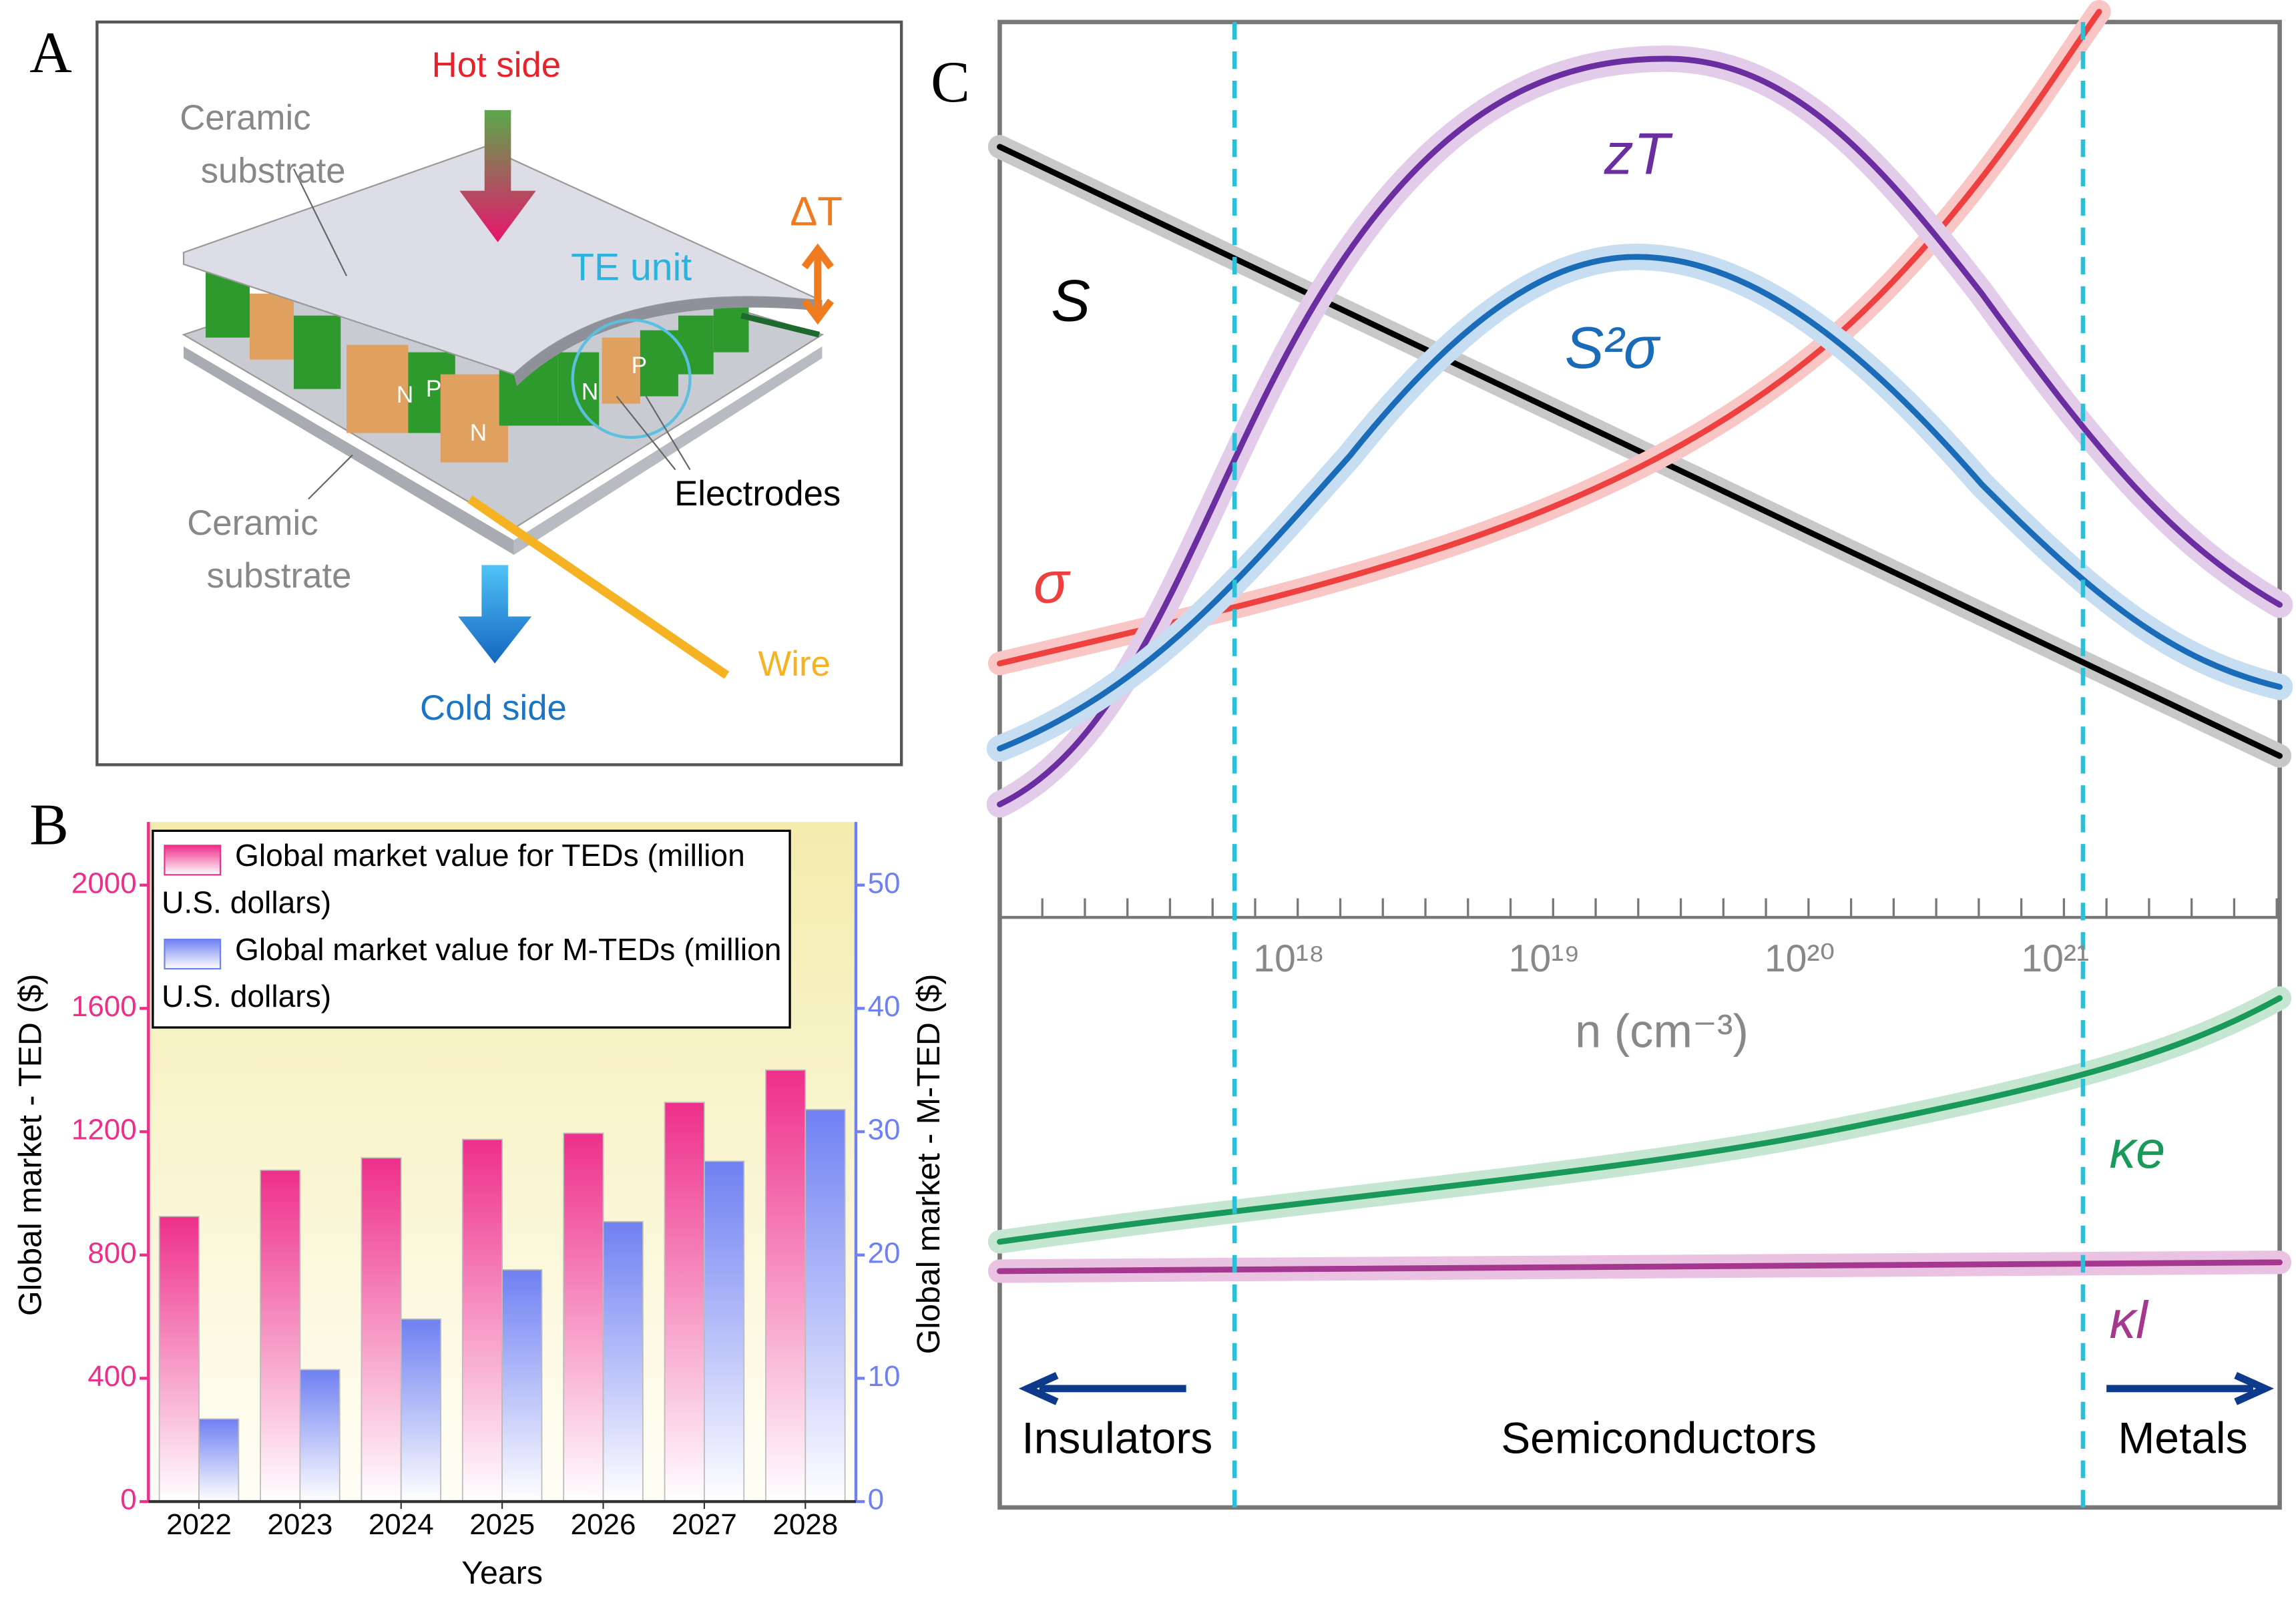 The height and width of the screenshot is (1597, 2296). What do you see at coordinates (502, 1573) in the screenshot?
I see `x-axis-label: Years` at bounding box center [502, 1573].